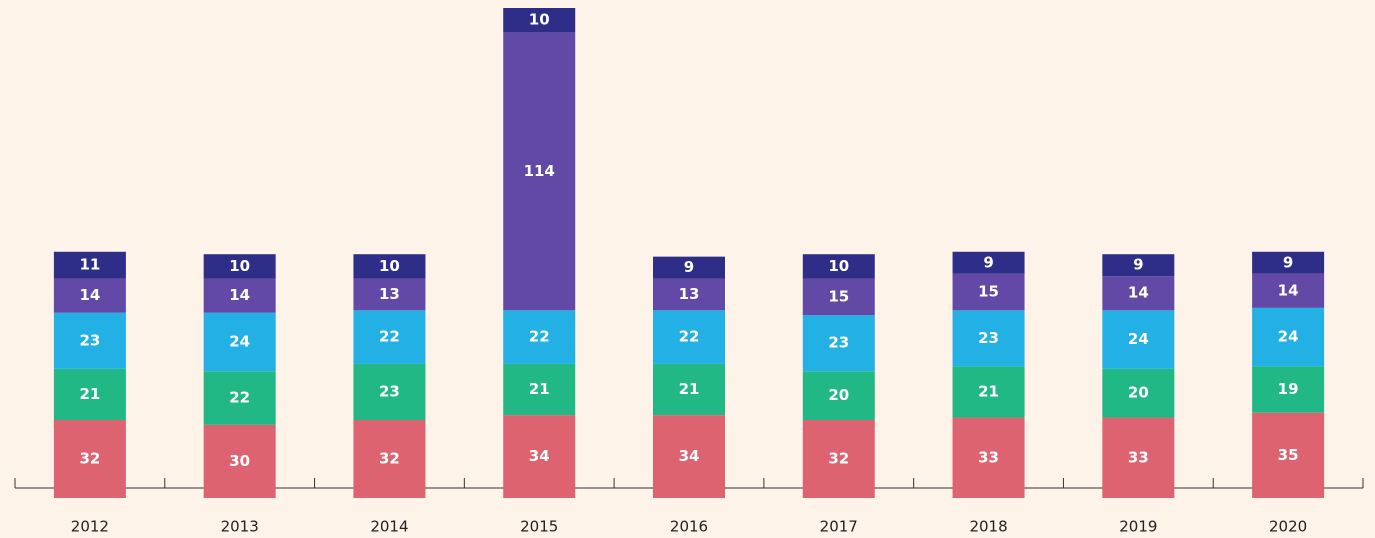 The height and width of the screenshot is (538, 1375). I want to click on x-tick-label: 2017, so click(839, 527).